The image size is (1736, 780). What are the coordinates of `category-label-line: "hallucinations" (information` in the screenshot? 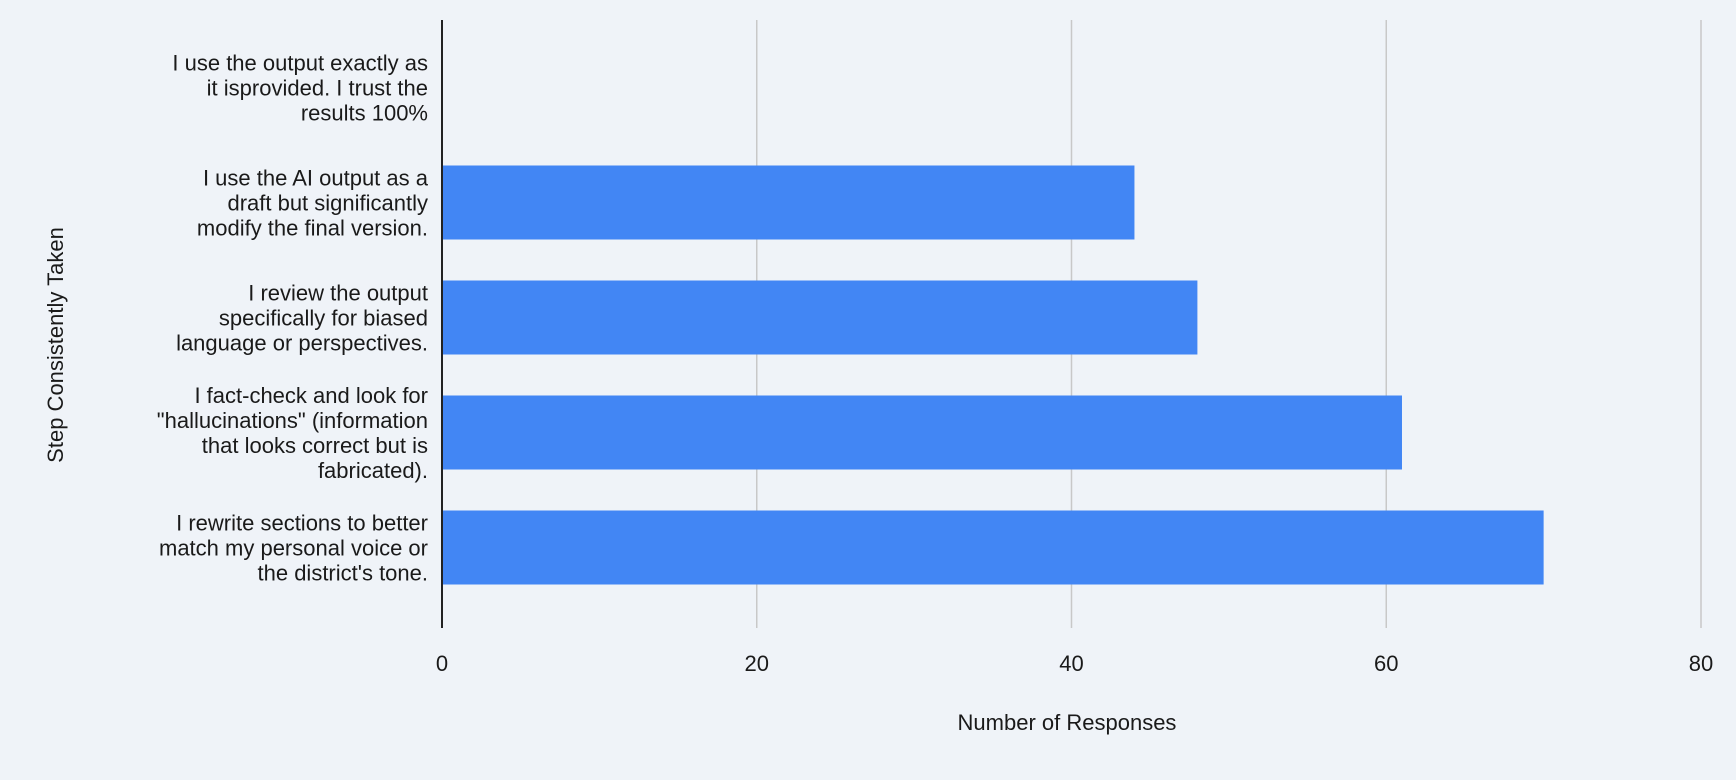 It's located at (292, 420).